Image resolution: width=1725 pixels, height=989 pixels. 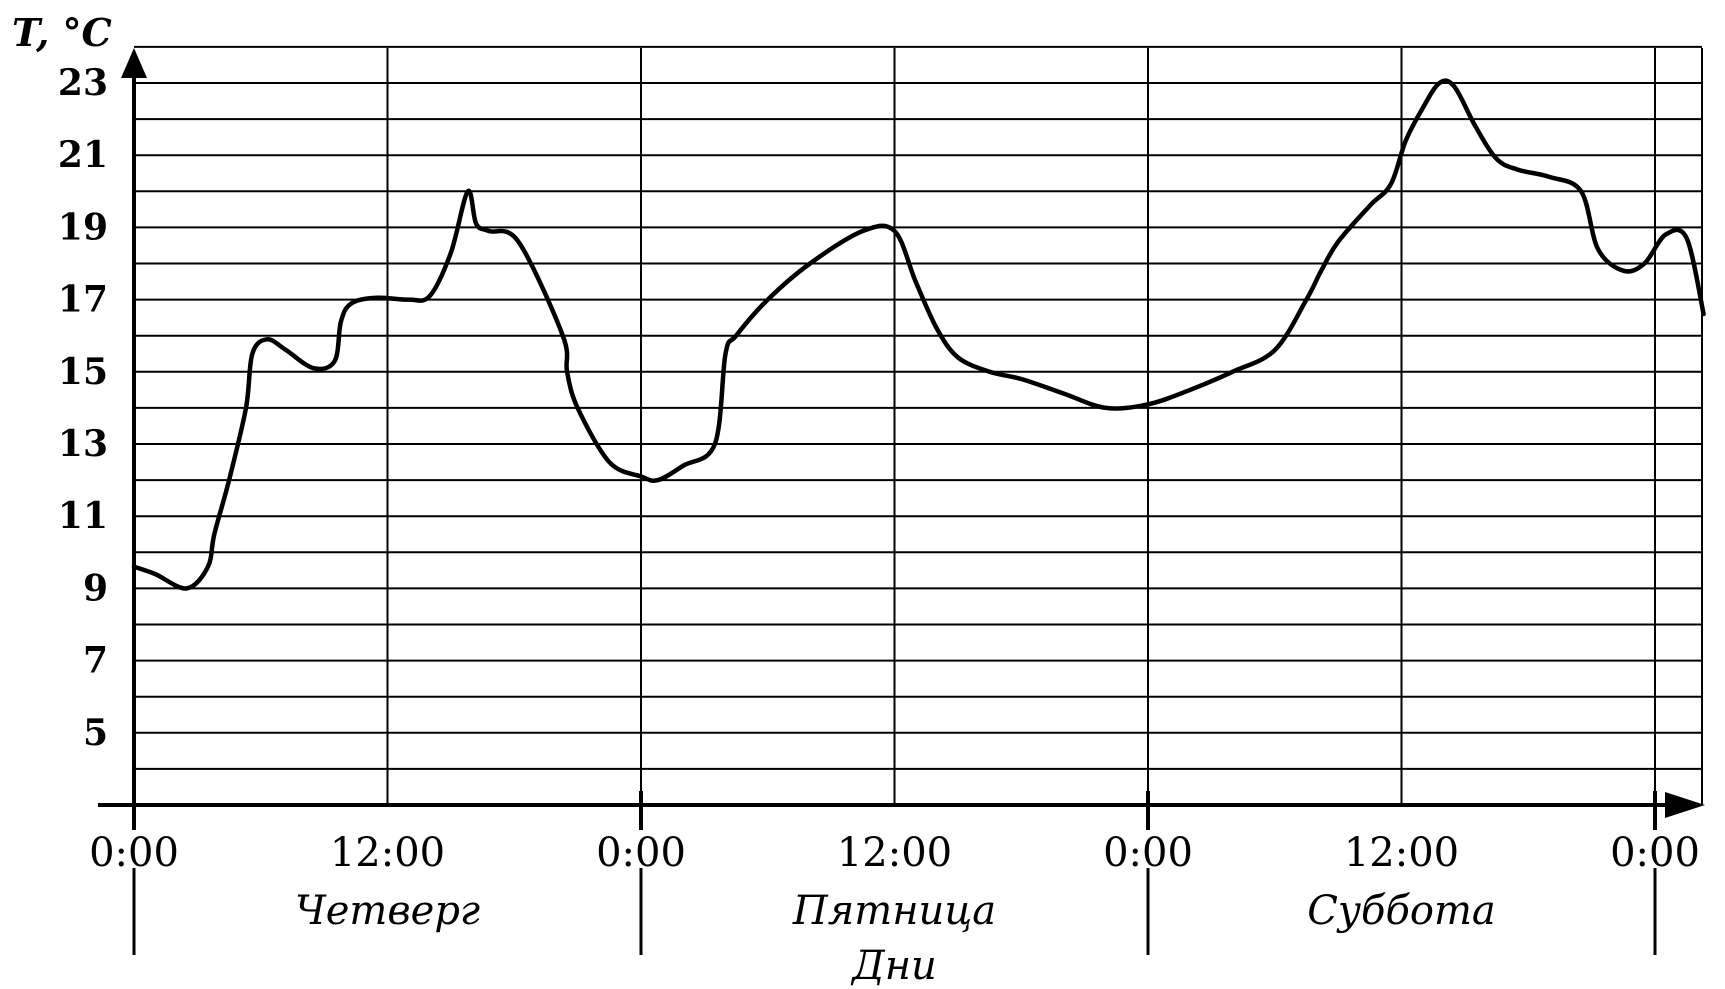 What do you see at coordinates (83, 444) in the screenshot?
I see `y-tick-label: 13` at bounding box center [83, 444].